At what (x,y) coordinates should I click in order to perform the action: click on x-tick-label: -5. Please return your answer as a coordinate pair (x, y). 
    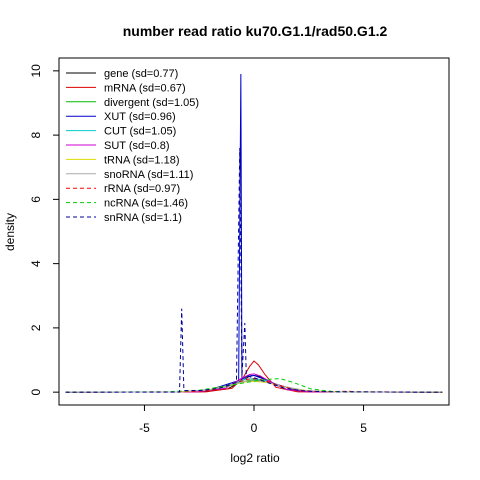
    Looking at the image, I should click on (144, 428).